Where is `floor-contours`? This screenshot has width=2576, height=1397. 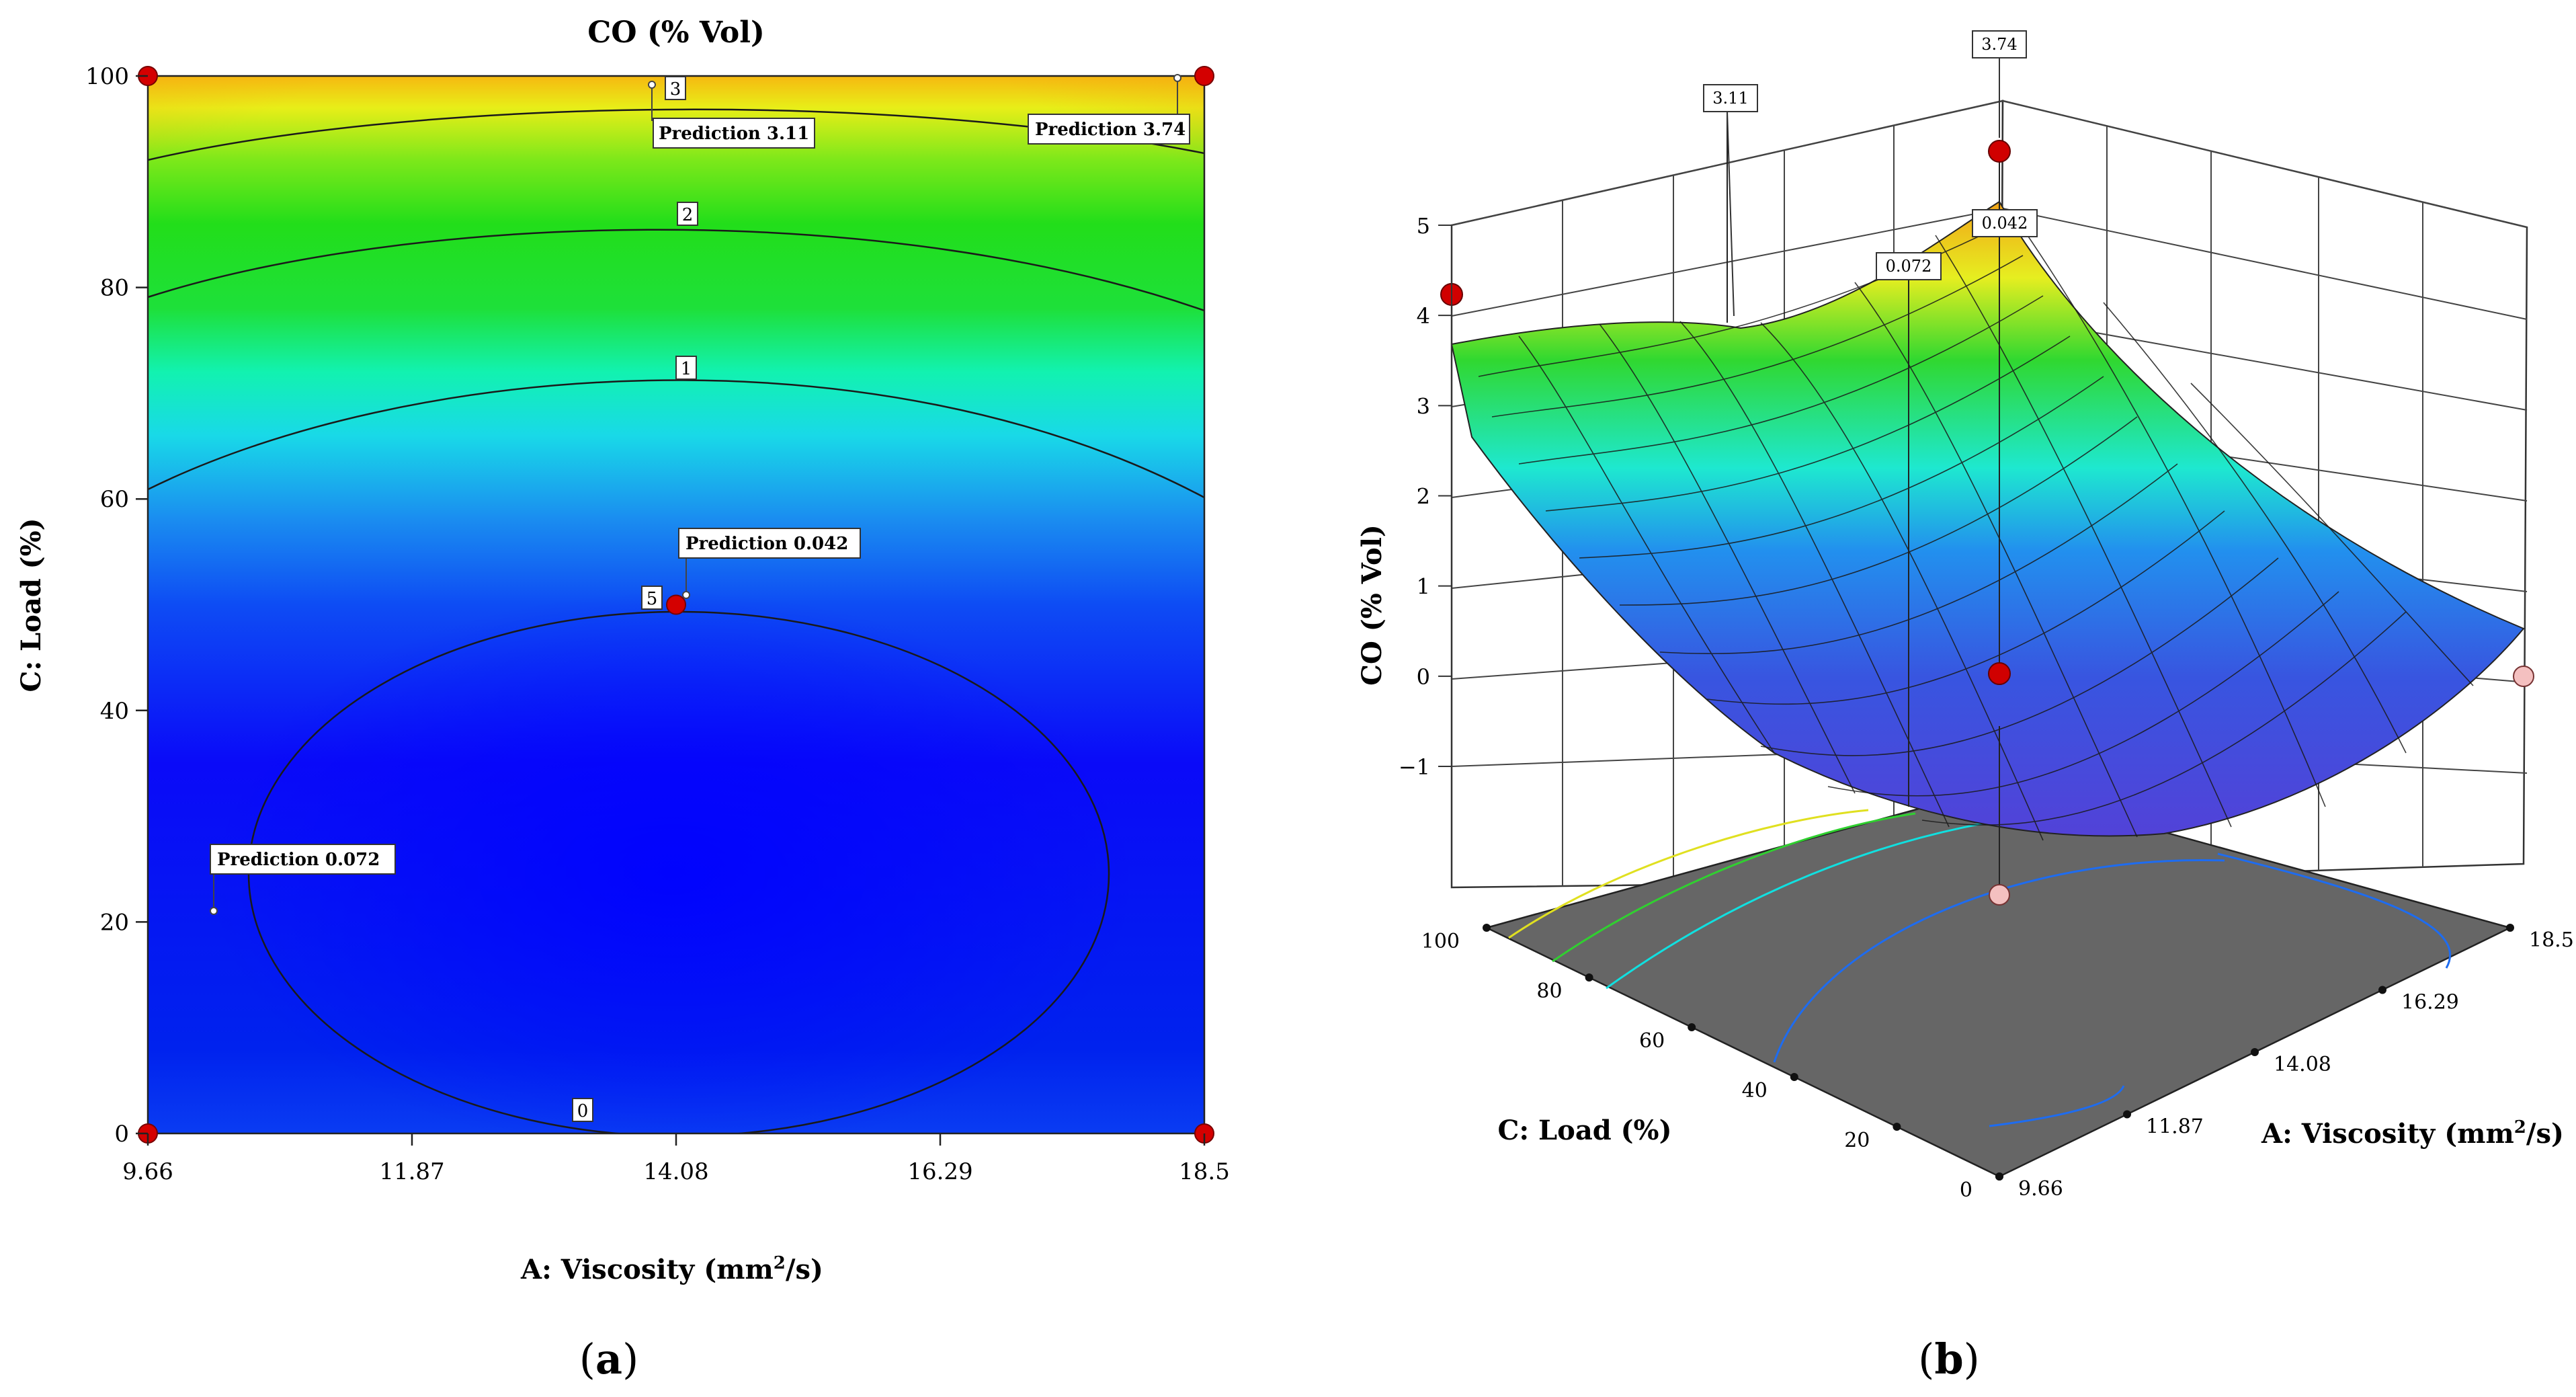
floor-contours is located at coordinates (1980, 968).